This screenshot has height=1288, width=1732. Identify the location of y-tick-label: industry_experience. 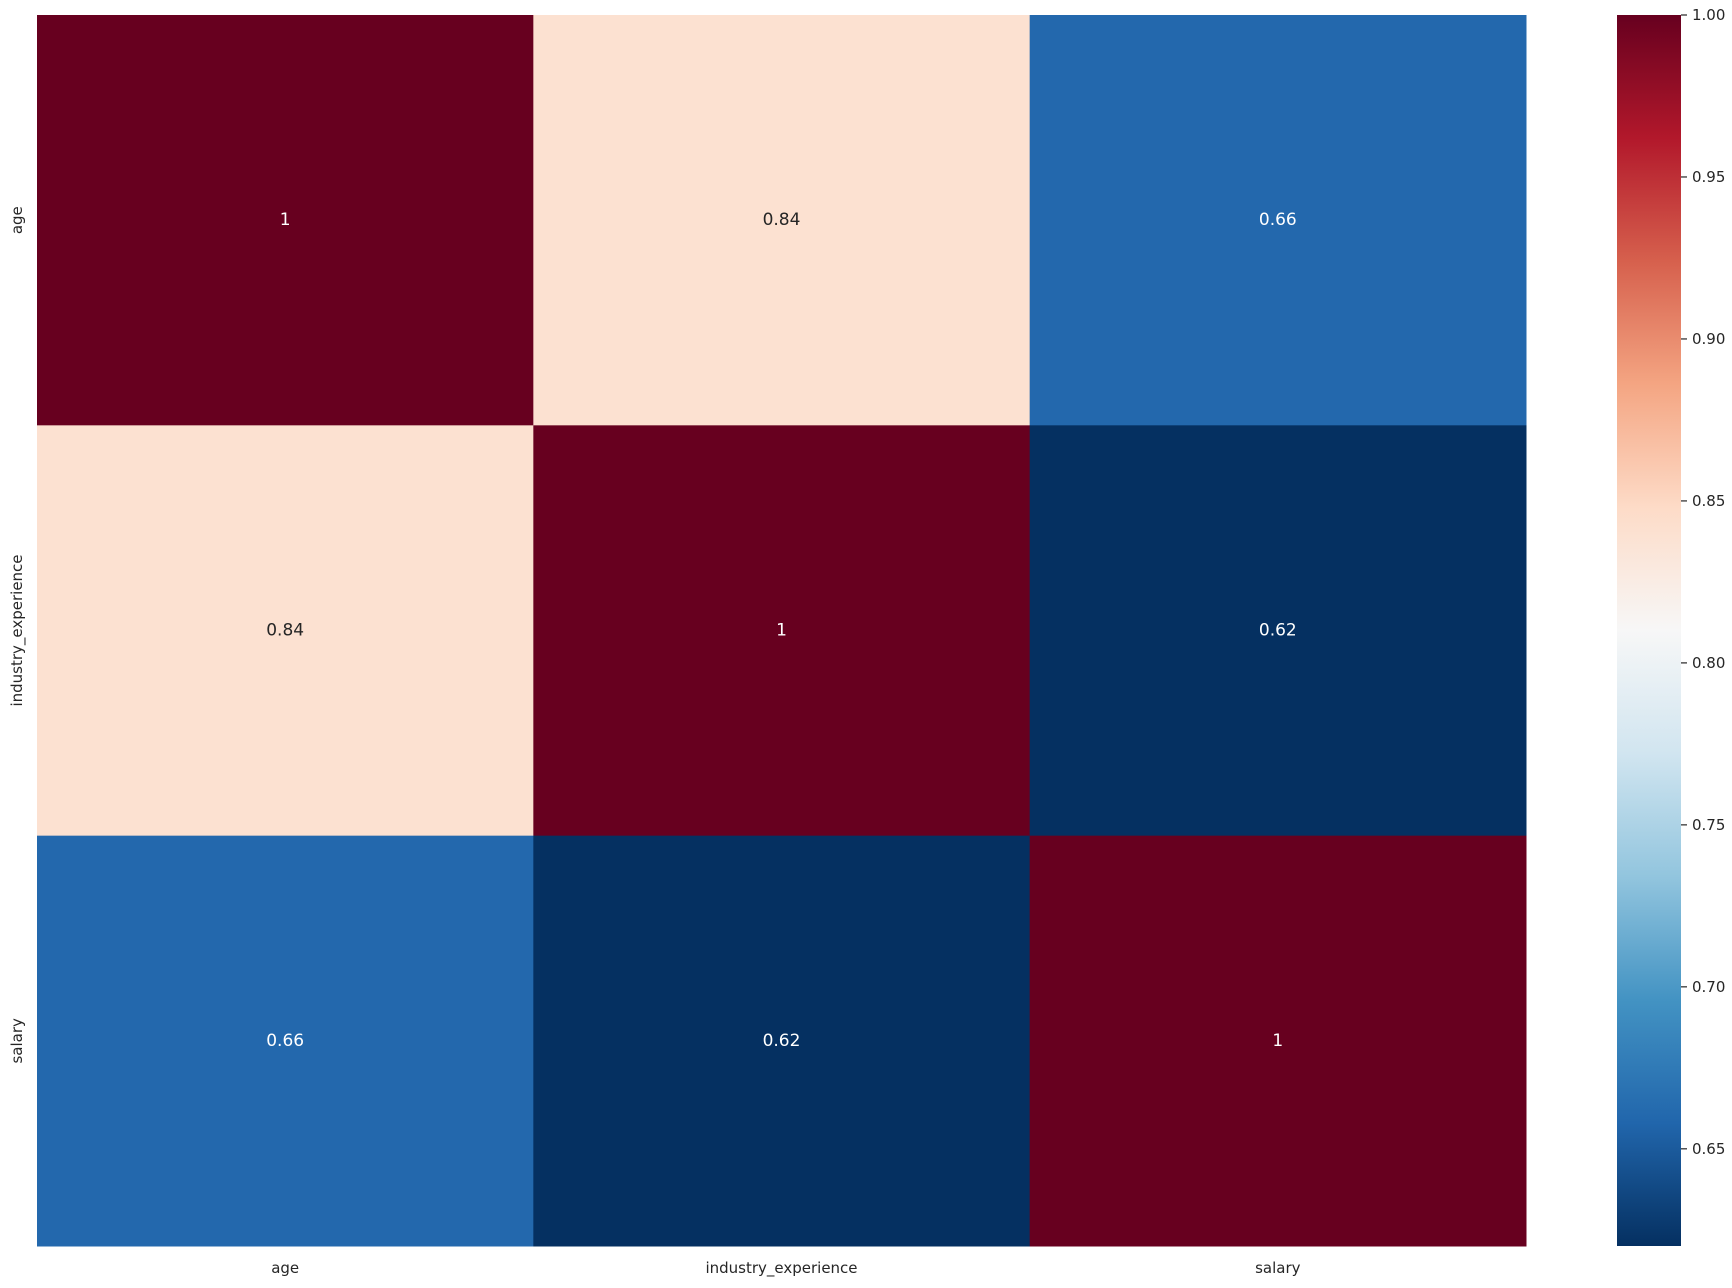
(17, 630).